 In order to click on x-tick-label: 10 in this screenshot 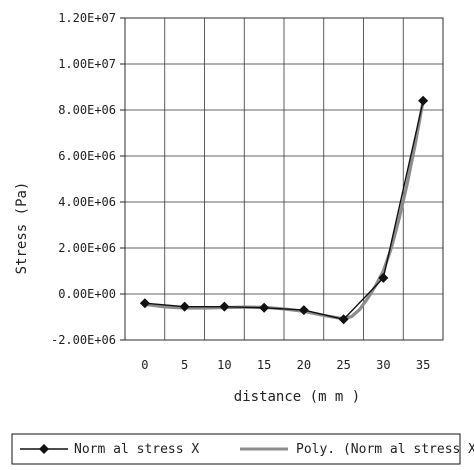, I will do `click(224, 365)`.